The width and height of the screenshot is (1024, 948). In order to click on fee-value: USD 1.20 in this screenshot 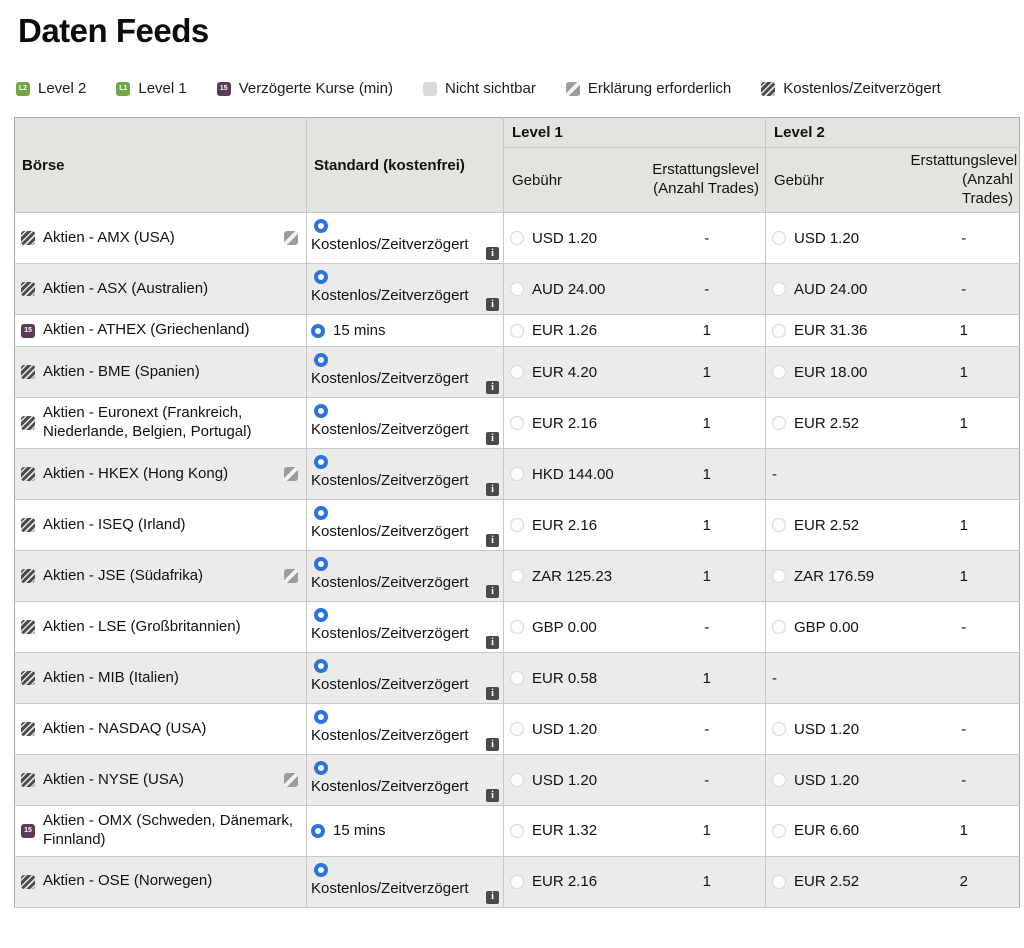, I will do `click(565, 238)`.